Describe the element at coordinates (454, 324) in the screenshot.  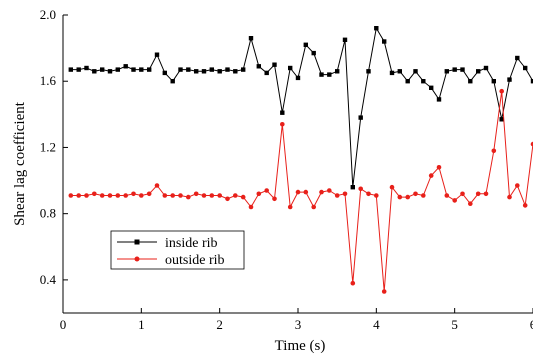
I see `x-tick-label: 5` at that location.